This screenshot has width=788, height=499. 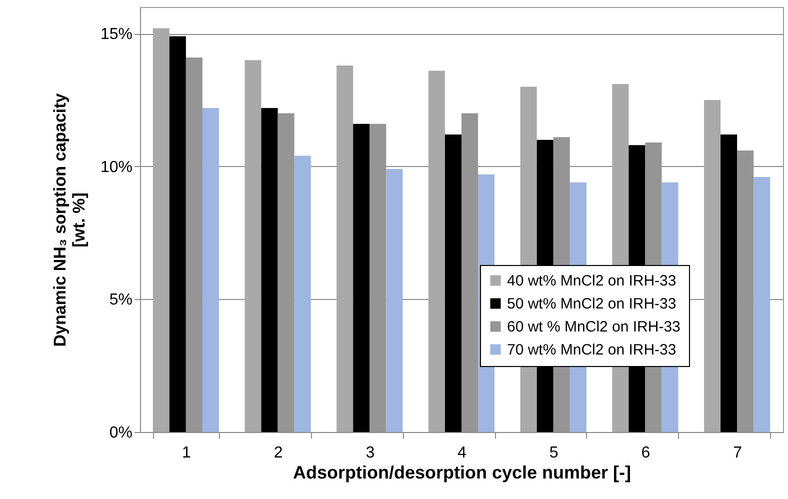 I want to click on y-tick-label: 5%, so click(x=120, y=300).